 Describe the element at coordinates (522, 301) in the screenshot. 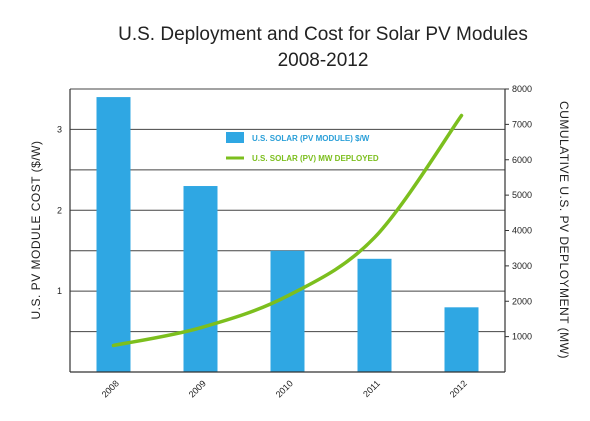

I see `right-tick-label: 2000` at that location.